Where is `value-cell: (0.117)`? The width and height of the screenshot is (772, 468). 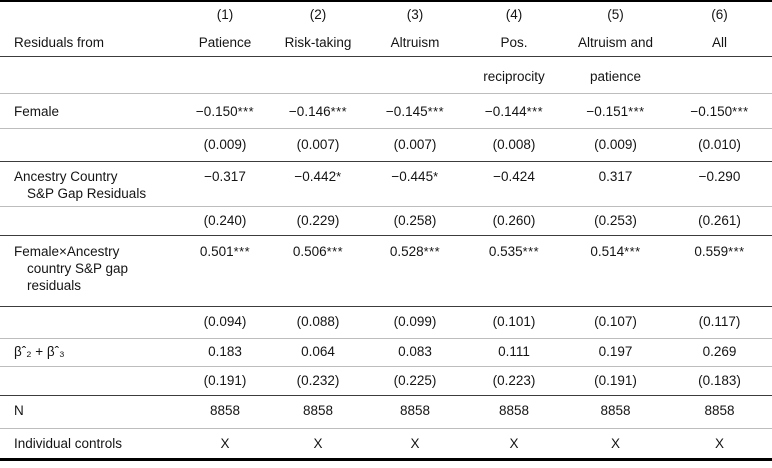
value-cell: (0.117) is located at coordinates (719, 322).